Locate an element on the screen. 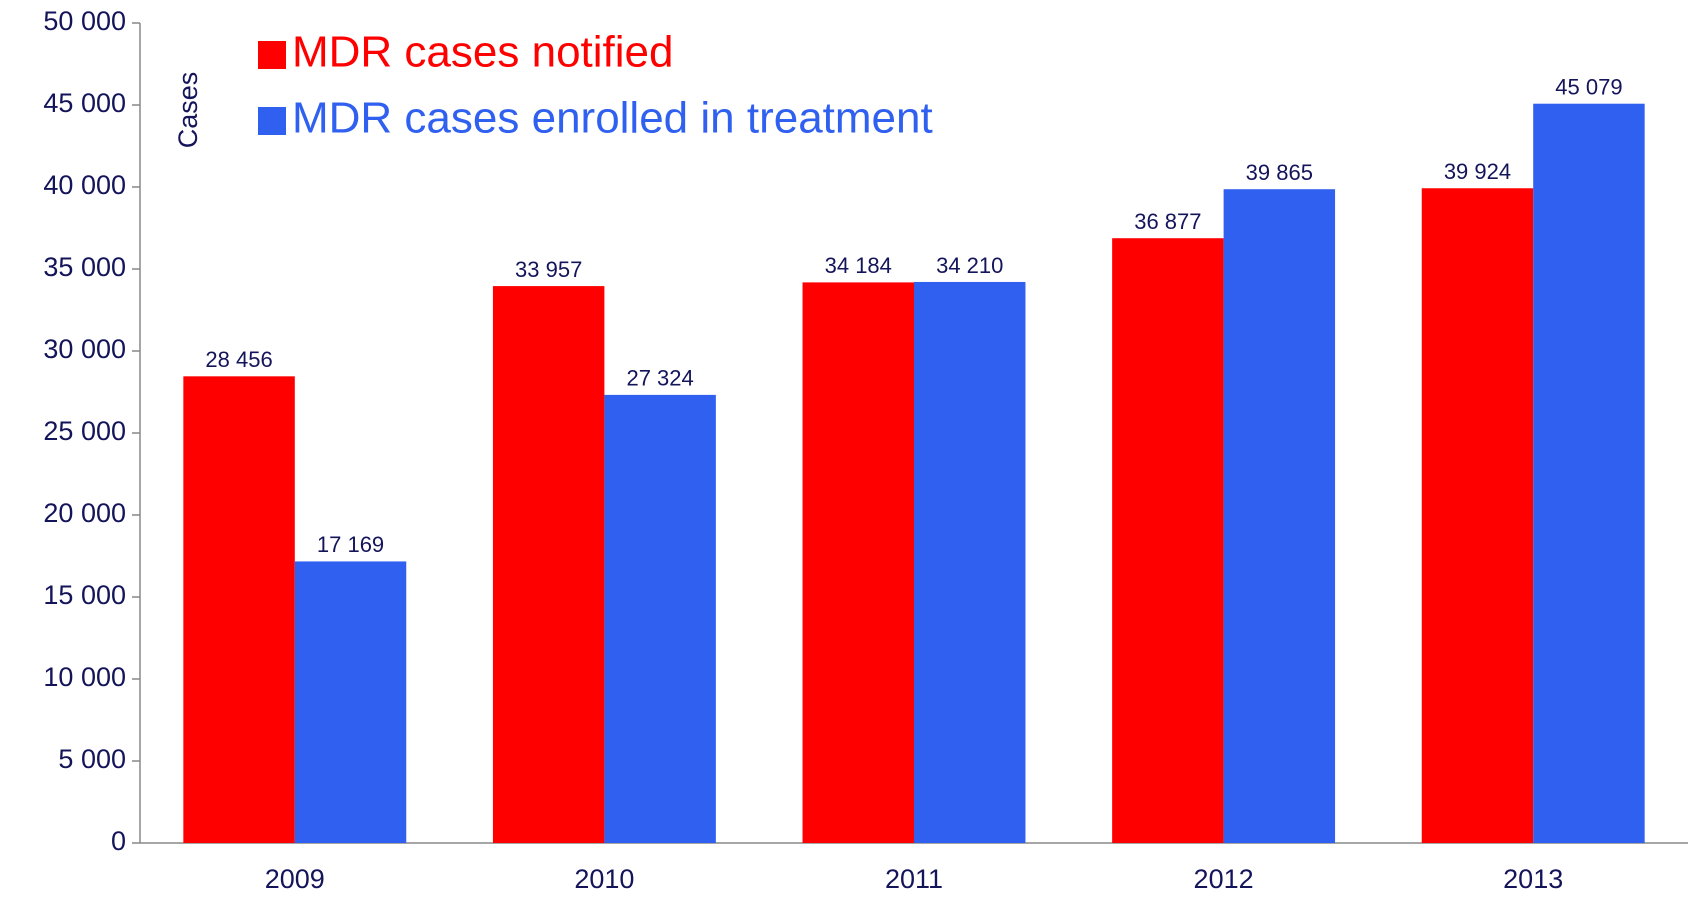  y-tick-label: 15 000 is located at coordinates (84, 595).